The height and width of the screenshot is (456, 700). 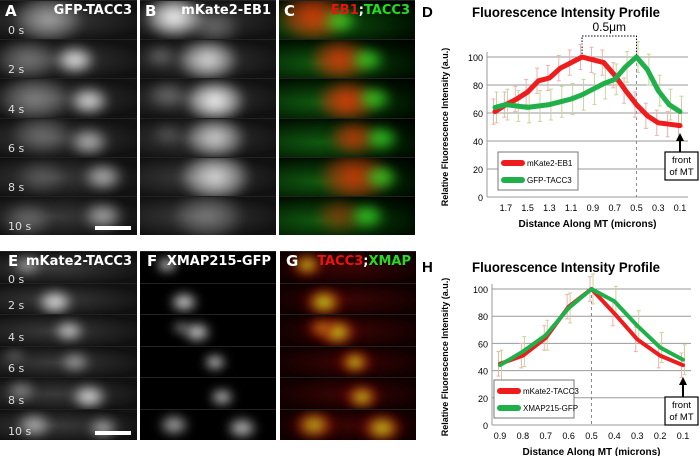 What do you see at coordinates (681, 417) in the screenshot?
I see `annotation-text: of MT` at bounding box center [681, 417].